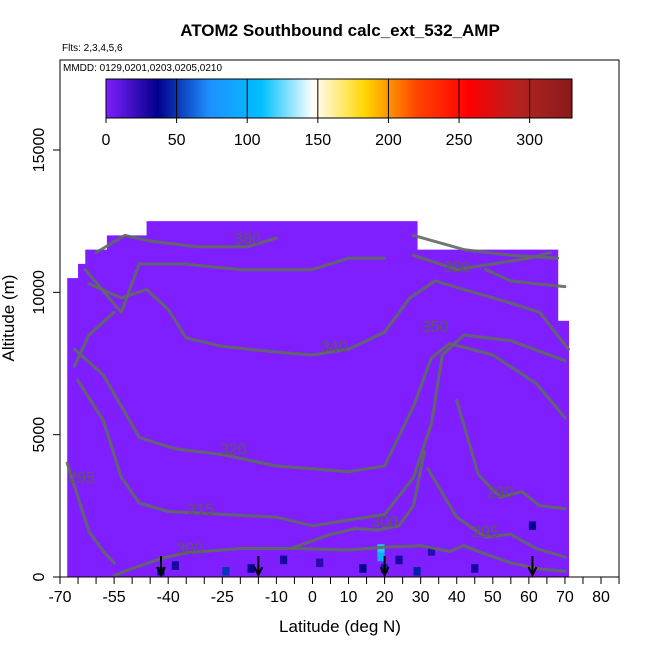 The width and height of the screenshot is (650, 650). What do you see at coordinates (168, 597) in the screenshot?
I see `x-tick-label: -40` at bounding box center [168, 597].